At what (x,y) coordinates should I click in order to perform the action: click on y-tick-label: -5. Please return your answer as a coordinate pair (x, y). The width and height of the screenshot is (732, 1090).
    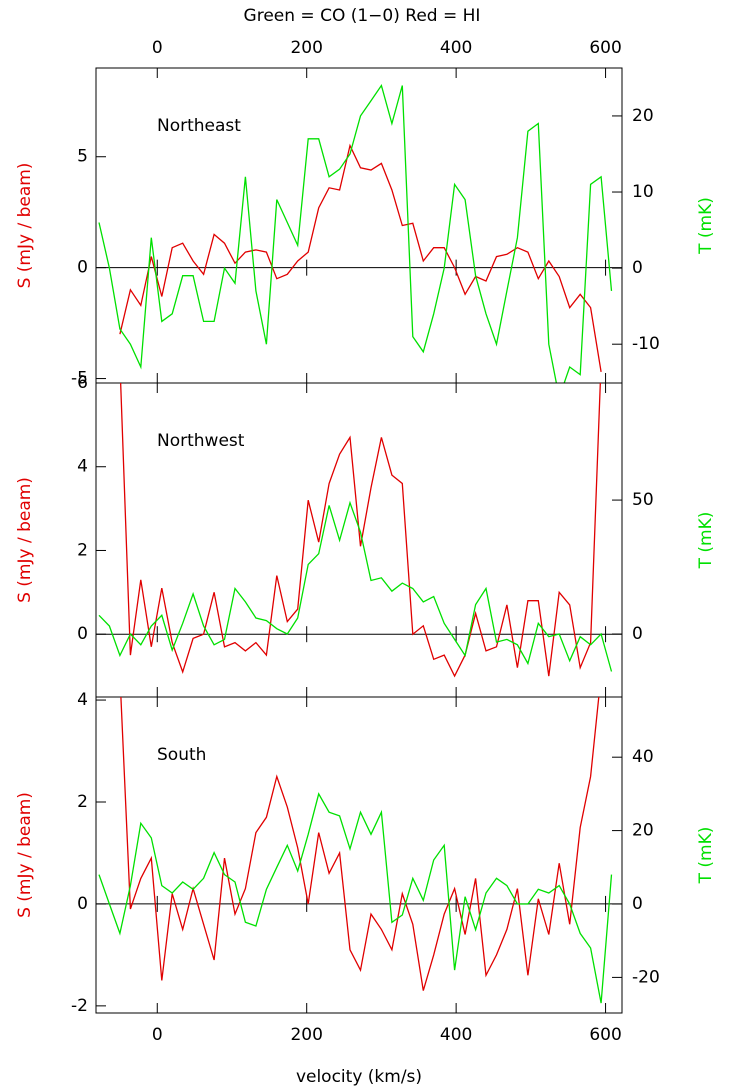
    Looking at the image, I should click on (79, 379).